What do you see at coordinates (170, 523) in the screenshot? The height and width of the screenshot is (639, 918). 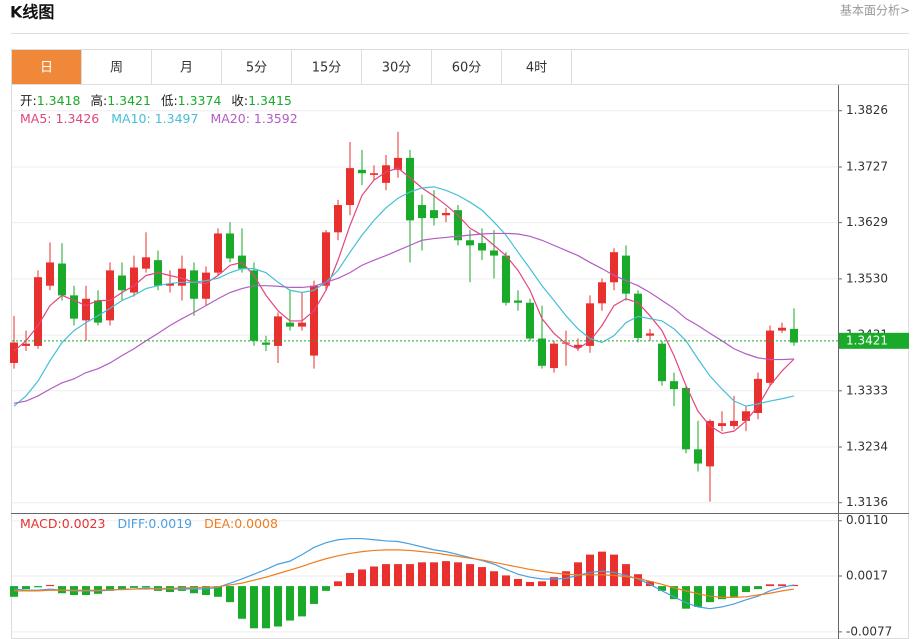 I see `legend-value: 0.0019` at bounding box center [170, 523].